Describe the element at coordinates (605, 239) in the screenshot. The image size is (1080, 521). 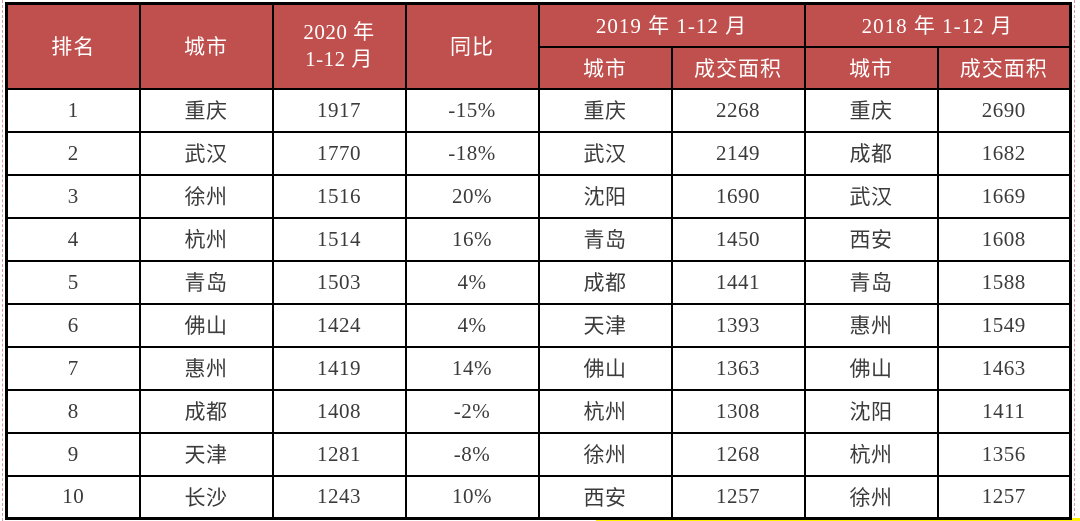
I see `cell-city-2019: 青岛` at that location.